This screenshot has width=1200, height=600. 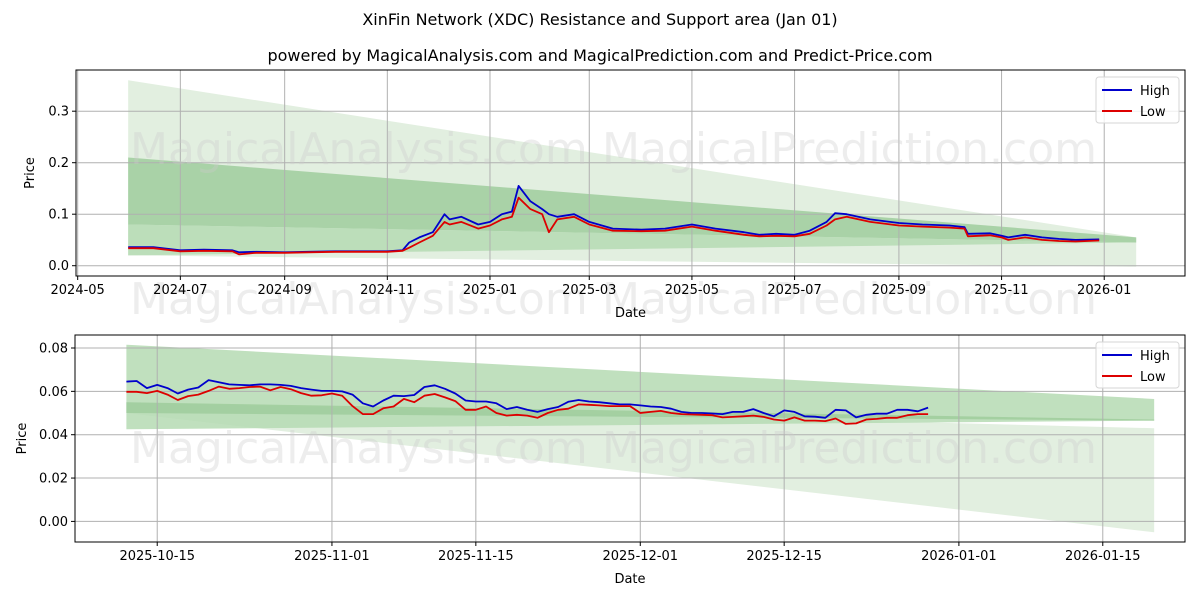 What do you see at coordinates (157, 556) in the screenshot?
I see `x-tick-label: 2025-10-15` at bounding box center [157, 556].